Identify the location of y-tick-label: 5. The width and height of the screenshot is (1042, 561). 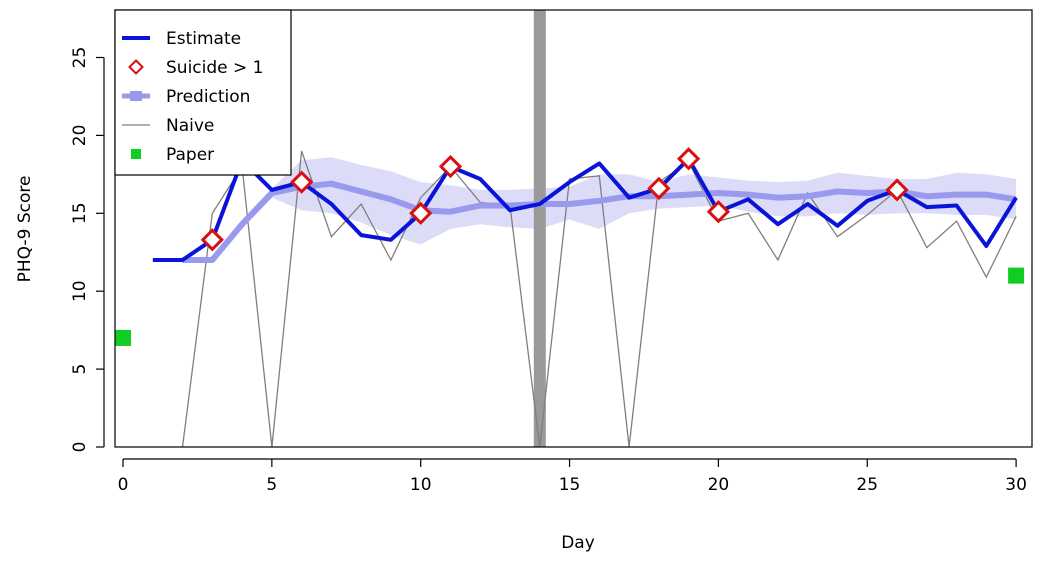
(80, 369).